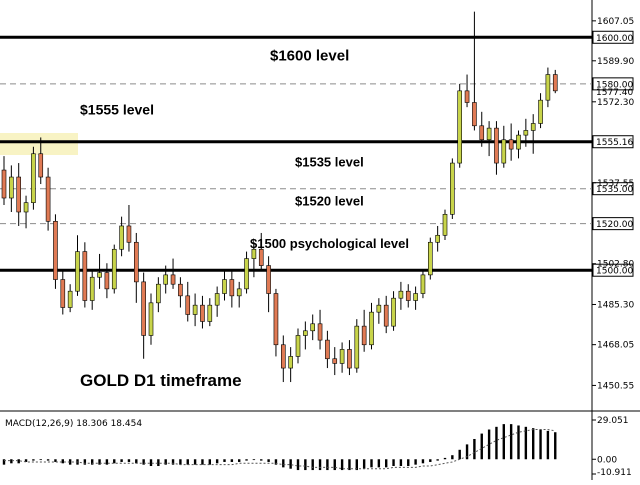  Describe the element at coordinates (329, 162) in the screenshot. I see `level-annotation: $1535 level` at that location.